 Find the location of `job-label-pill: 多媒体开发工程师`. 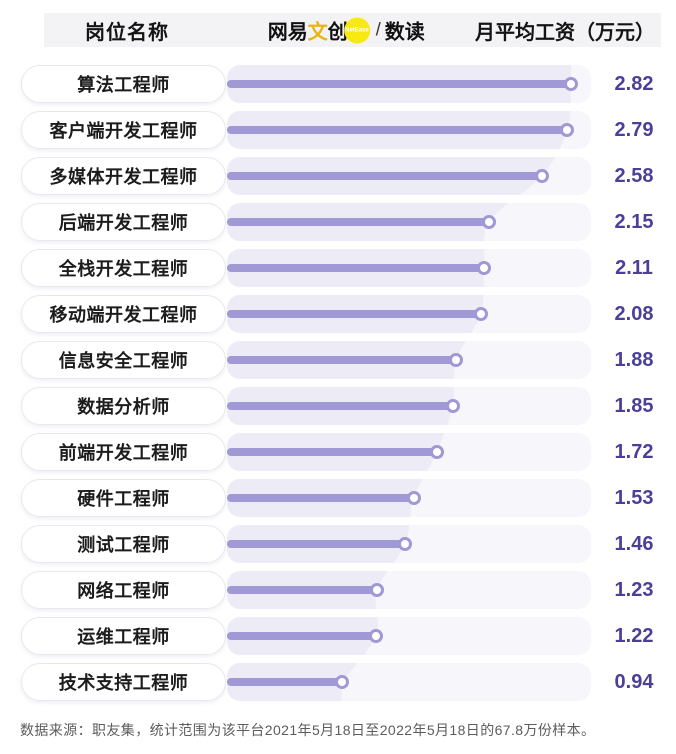

job-label-pill: 多媒体开发工程师 is located at coordinates (123, 176).